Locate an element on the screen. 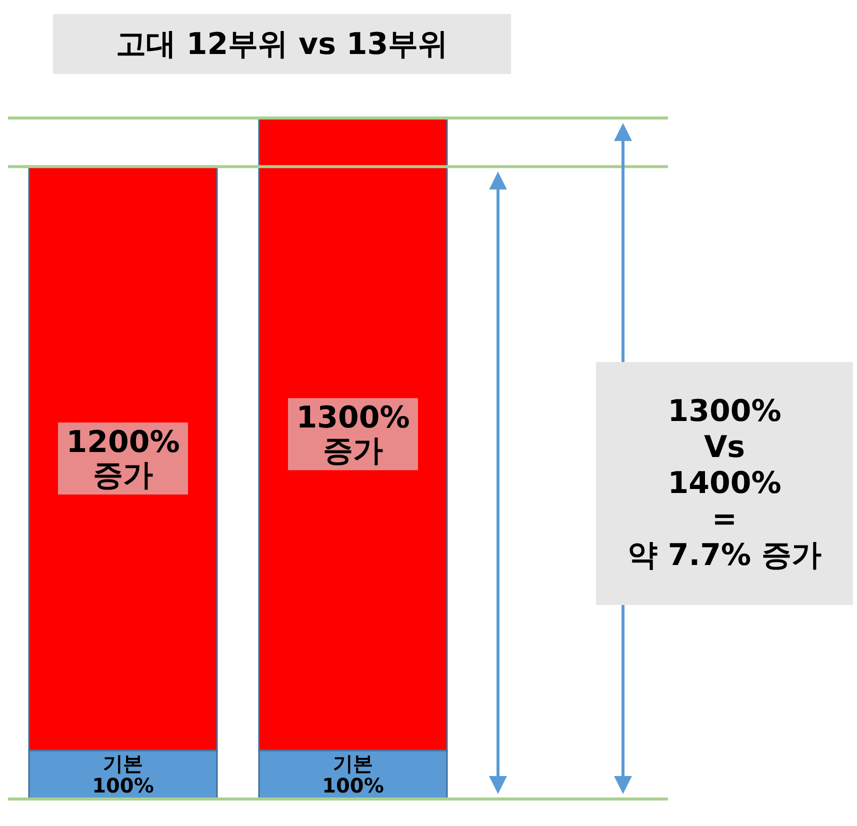 Image resolution: width=857 pixels, height=826 pixels. data-label: 1200% 증가 is located at coordinates (123, 458).